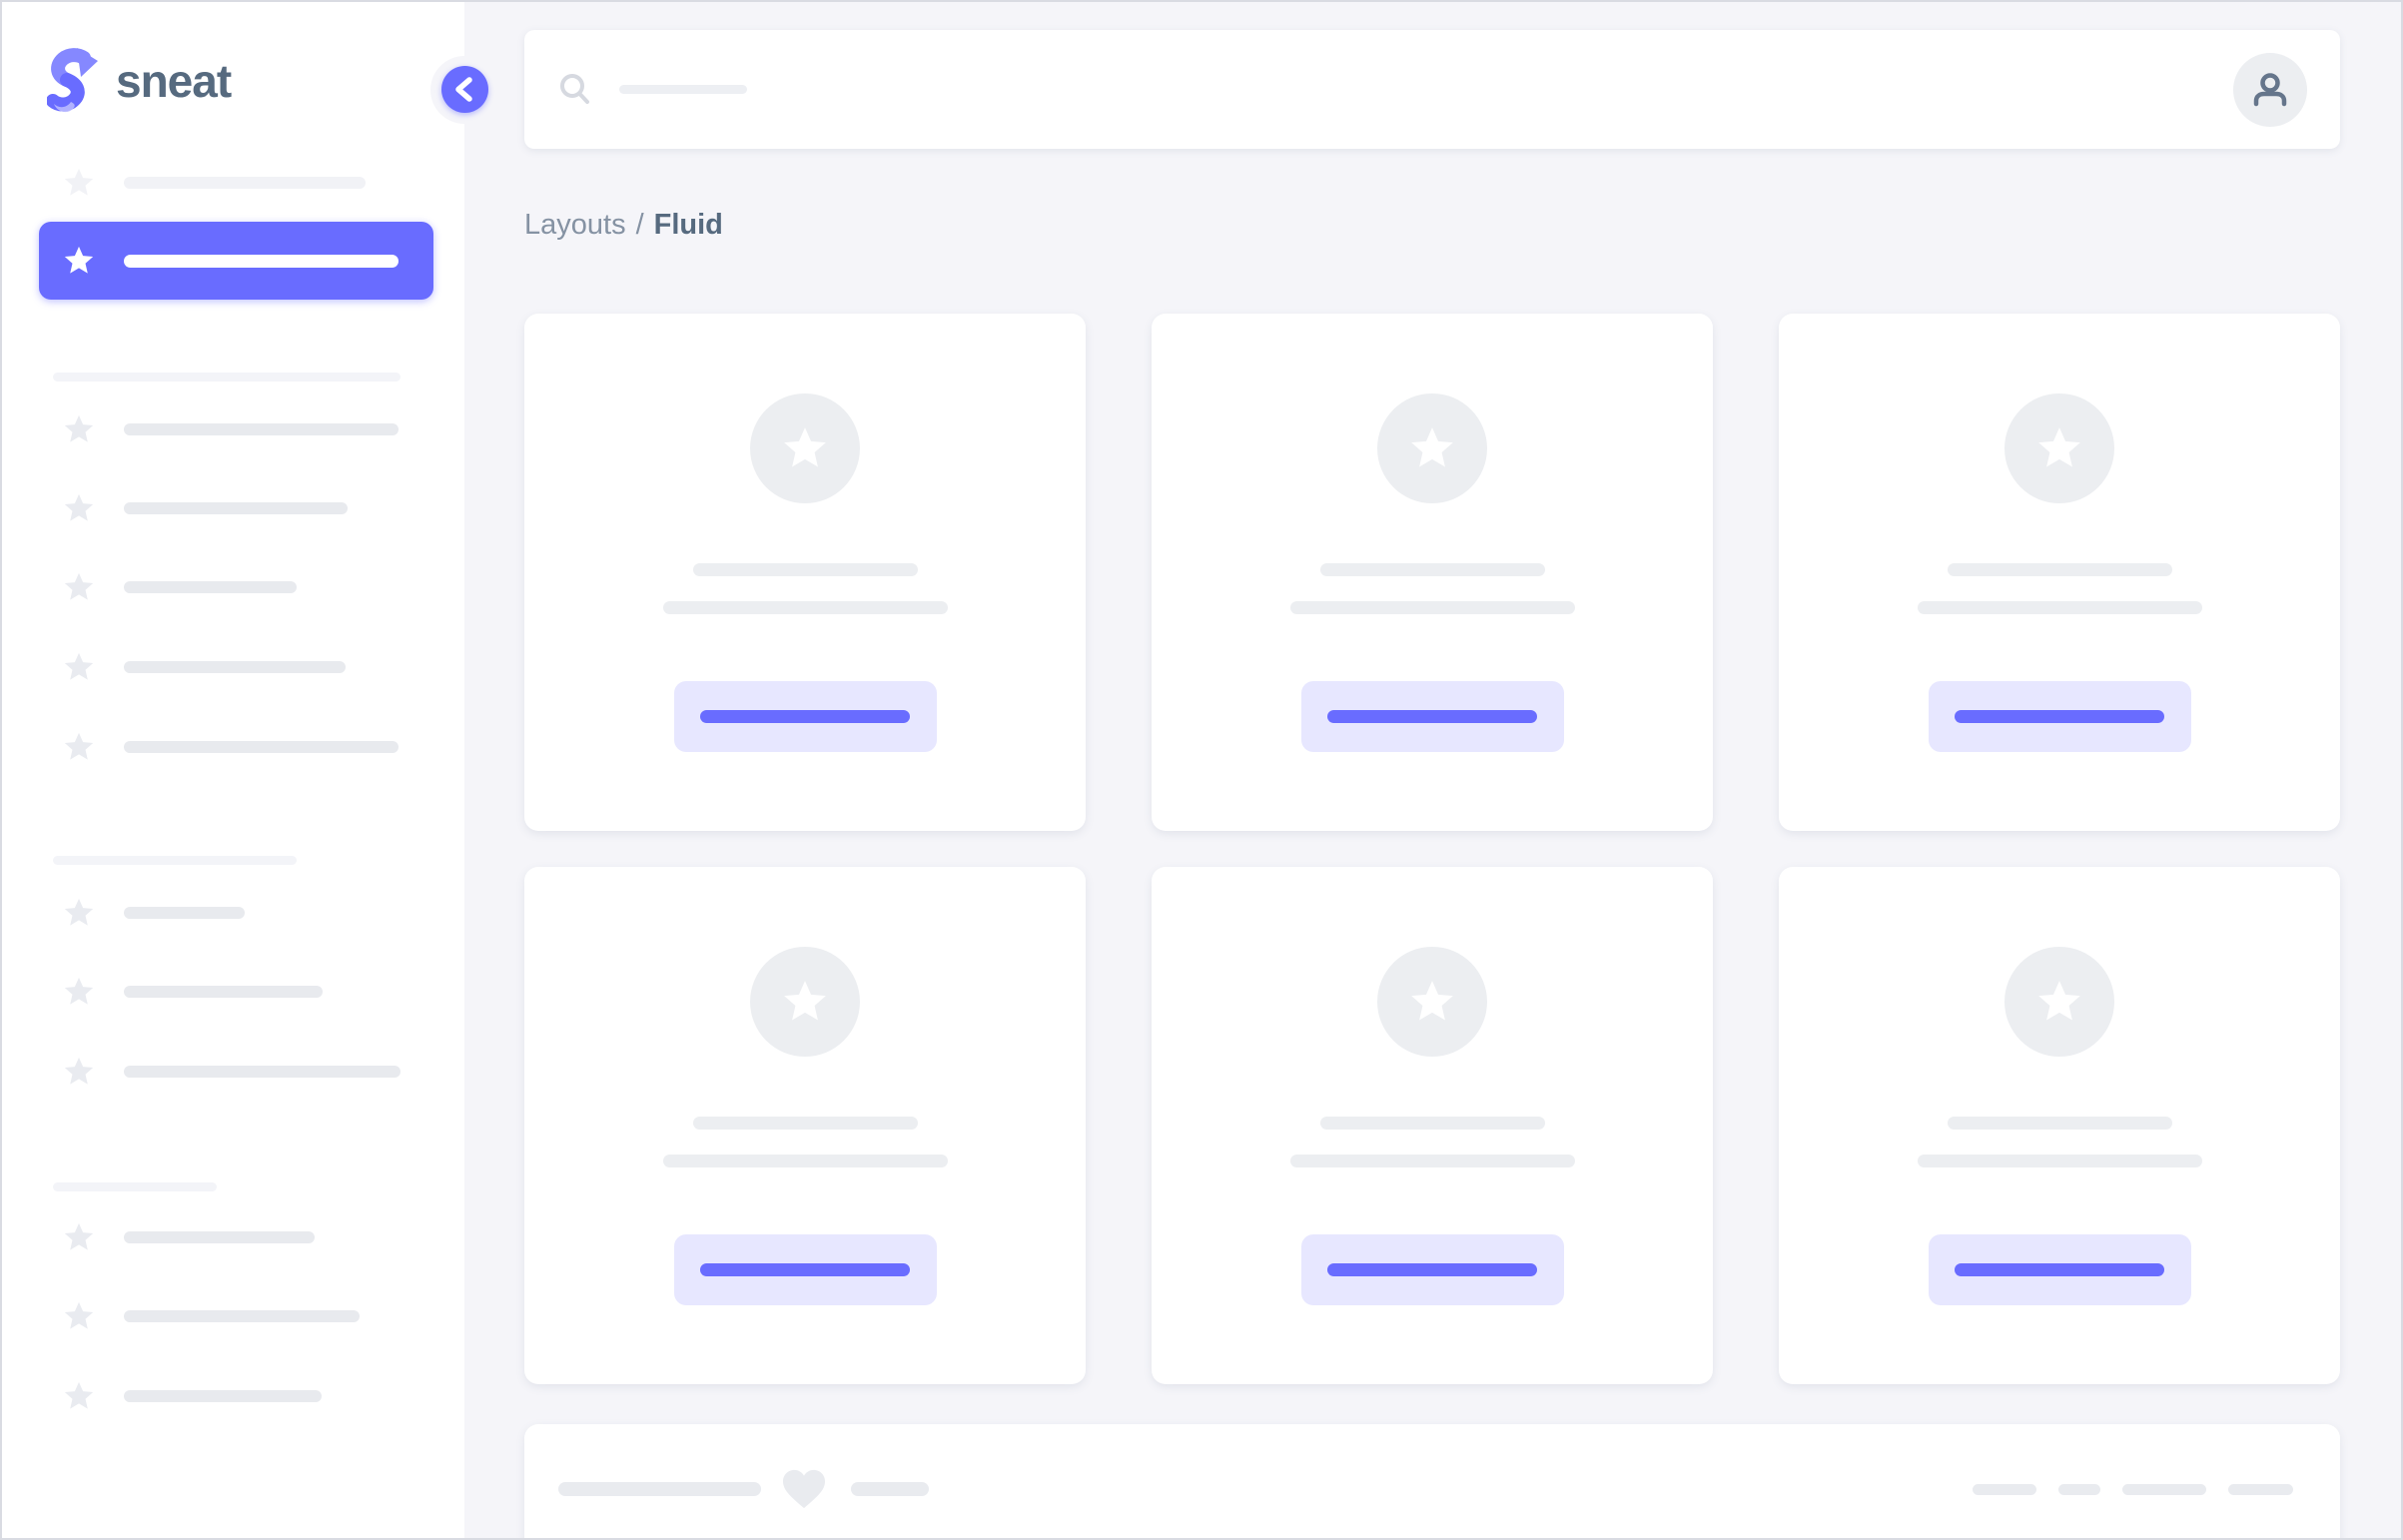  Describe the element at coordinates (1432, 90) in the screenshot. I see `search-bar-card` at that location.